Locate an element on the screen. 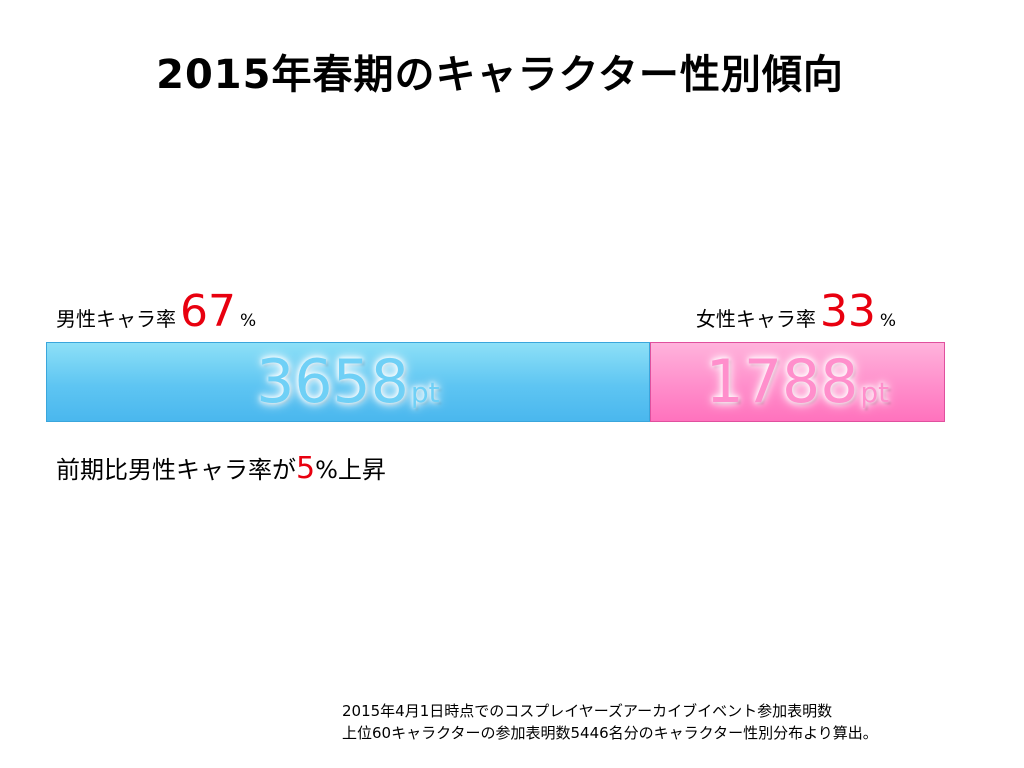  change-note-prefix: 前期比男性キャラ率が is located at coordinates (176, 470).